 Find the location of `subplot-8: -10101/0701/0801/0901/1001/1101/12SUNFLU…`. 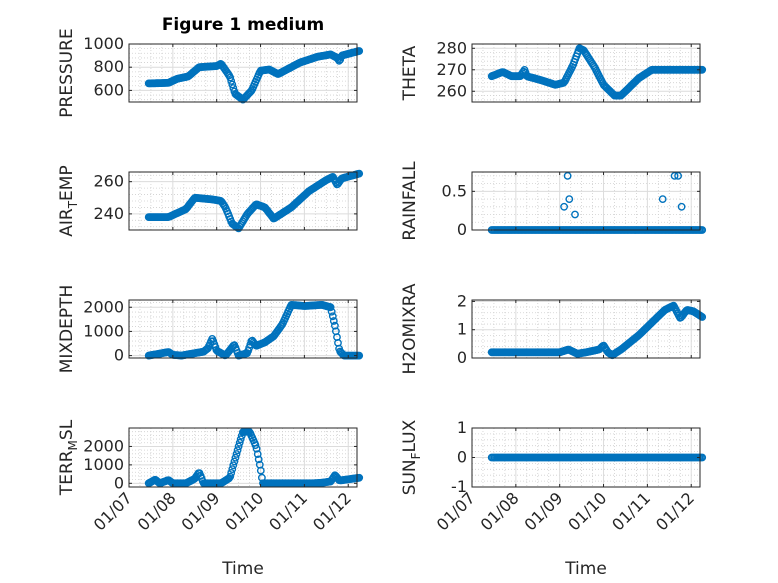

subplot-8: -10101/0701/0801/0901/1001/1101/12SUNFLU… is located at coordinates (553, 476).